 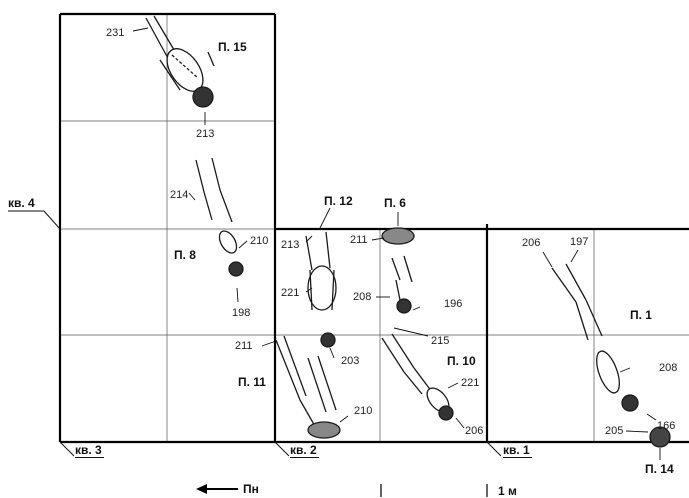 I want to click on depth-label: 166, so click(x=666, y=426).